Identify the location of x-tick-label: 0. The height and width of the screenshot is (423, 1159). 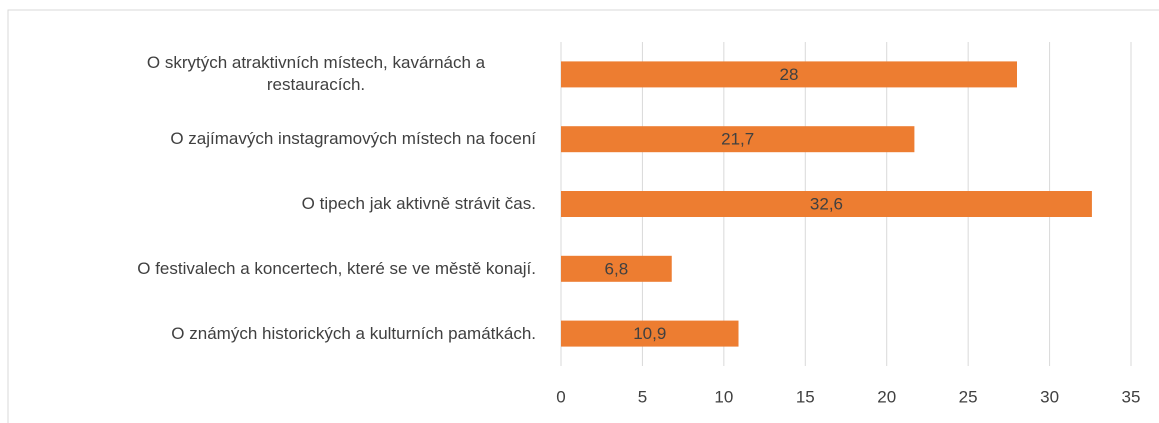
(560, 396).